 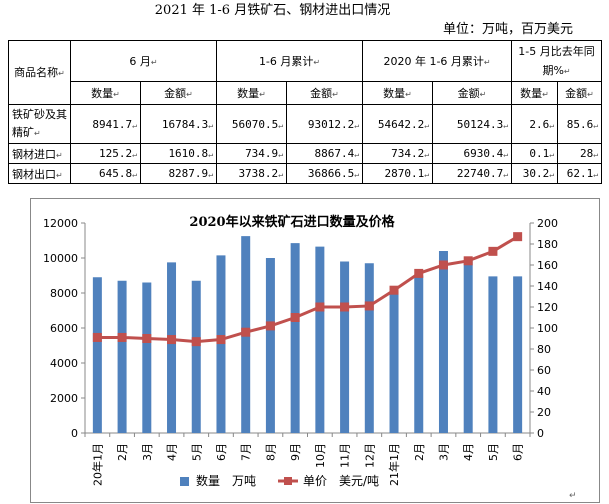 What do you see at coordinates (178, 153) in the screenshot?
I see `table-cell: 1610.8↵` at bounding box center [178, 153].